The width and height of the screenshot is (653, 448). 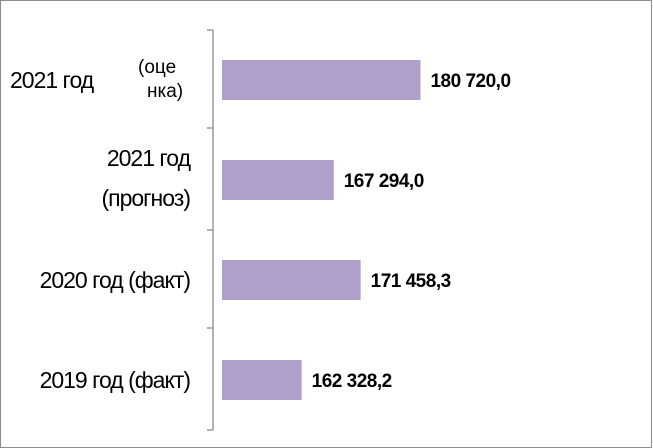 I want to click on category-label: (оце, so click(x=157, y=67).